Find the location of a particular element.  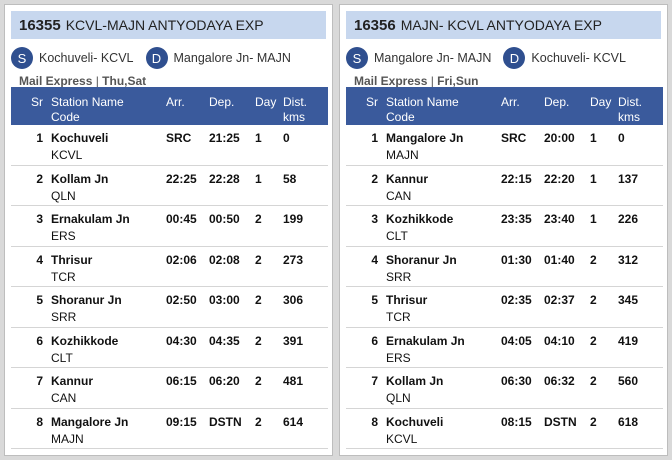

row-distance: 618 is located at coordinates (628, 421).